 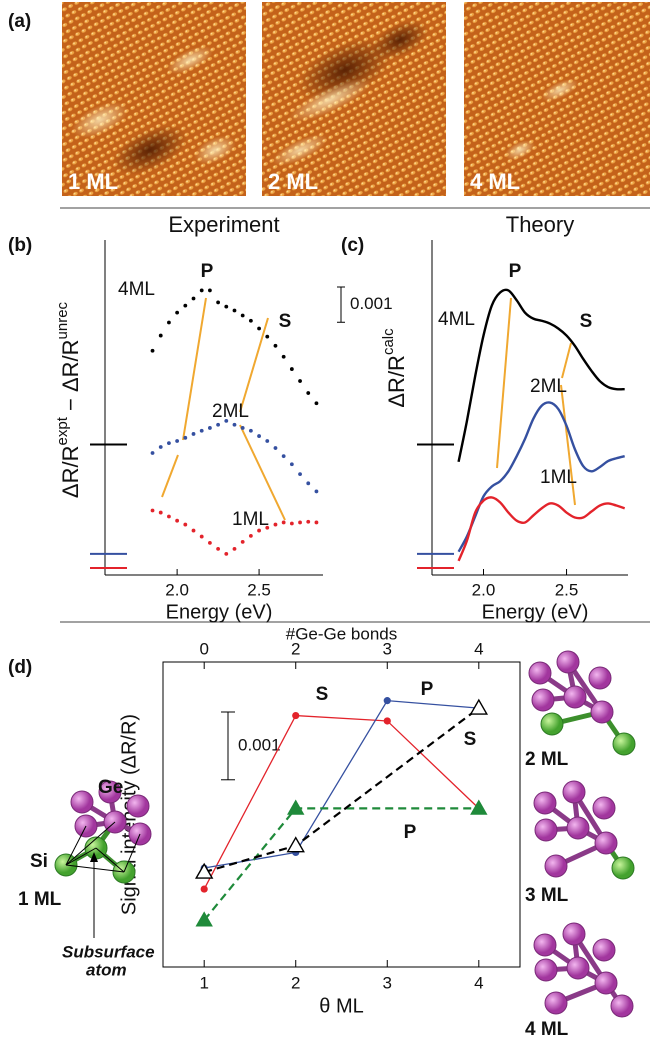 What do you see at coordinates (396, 381) in the screenshot?
I see `y-label-part: ΔR/R` at bounding box center [396, 381].